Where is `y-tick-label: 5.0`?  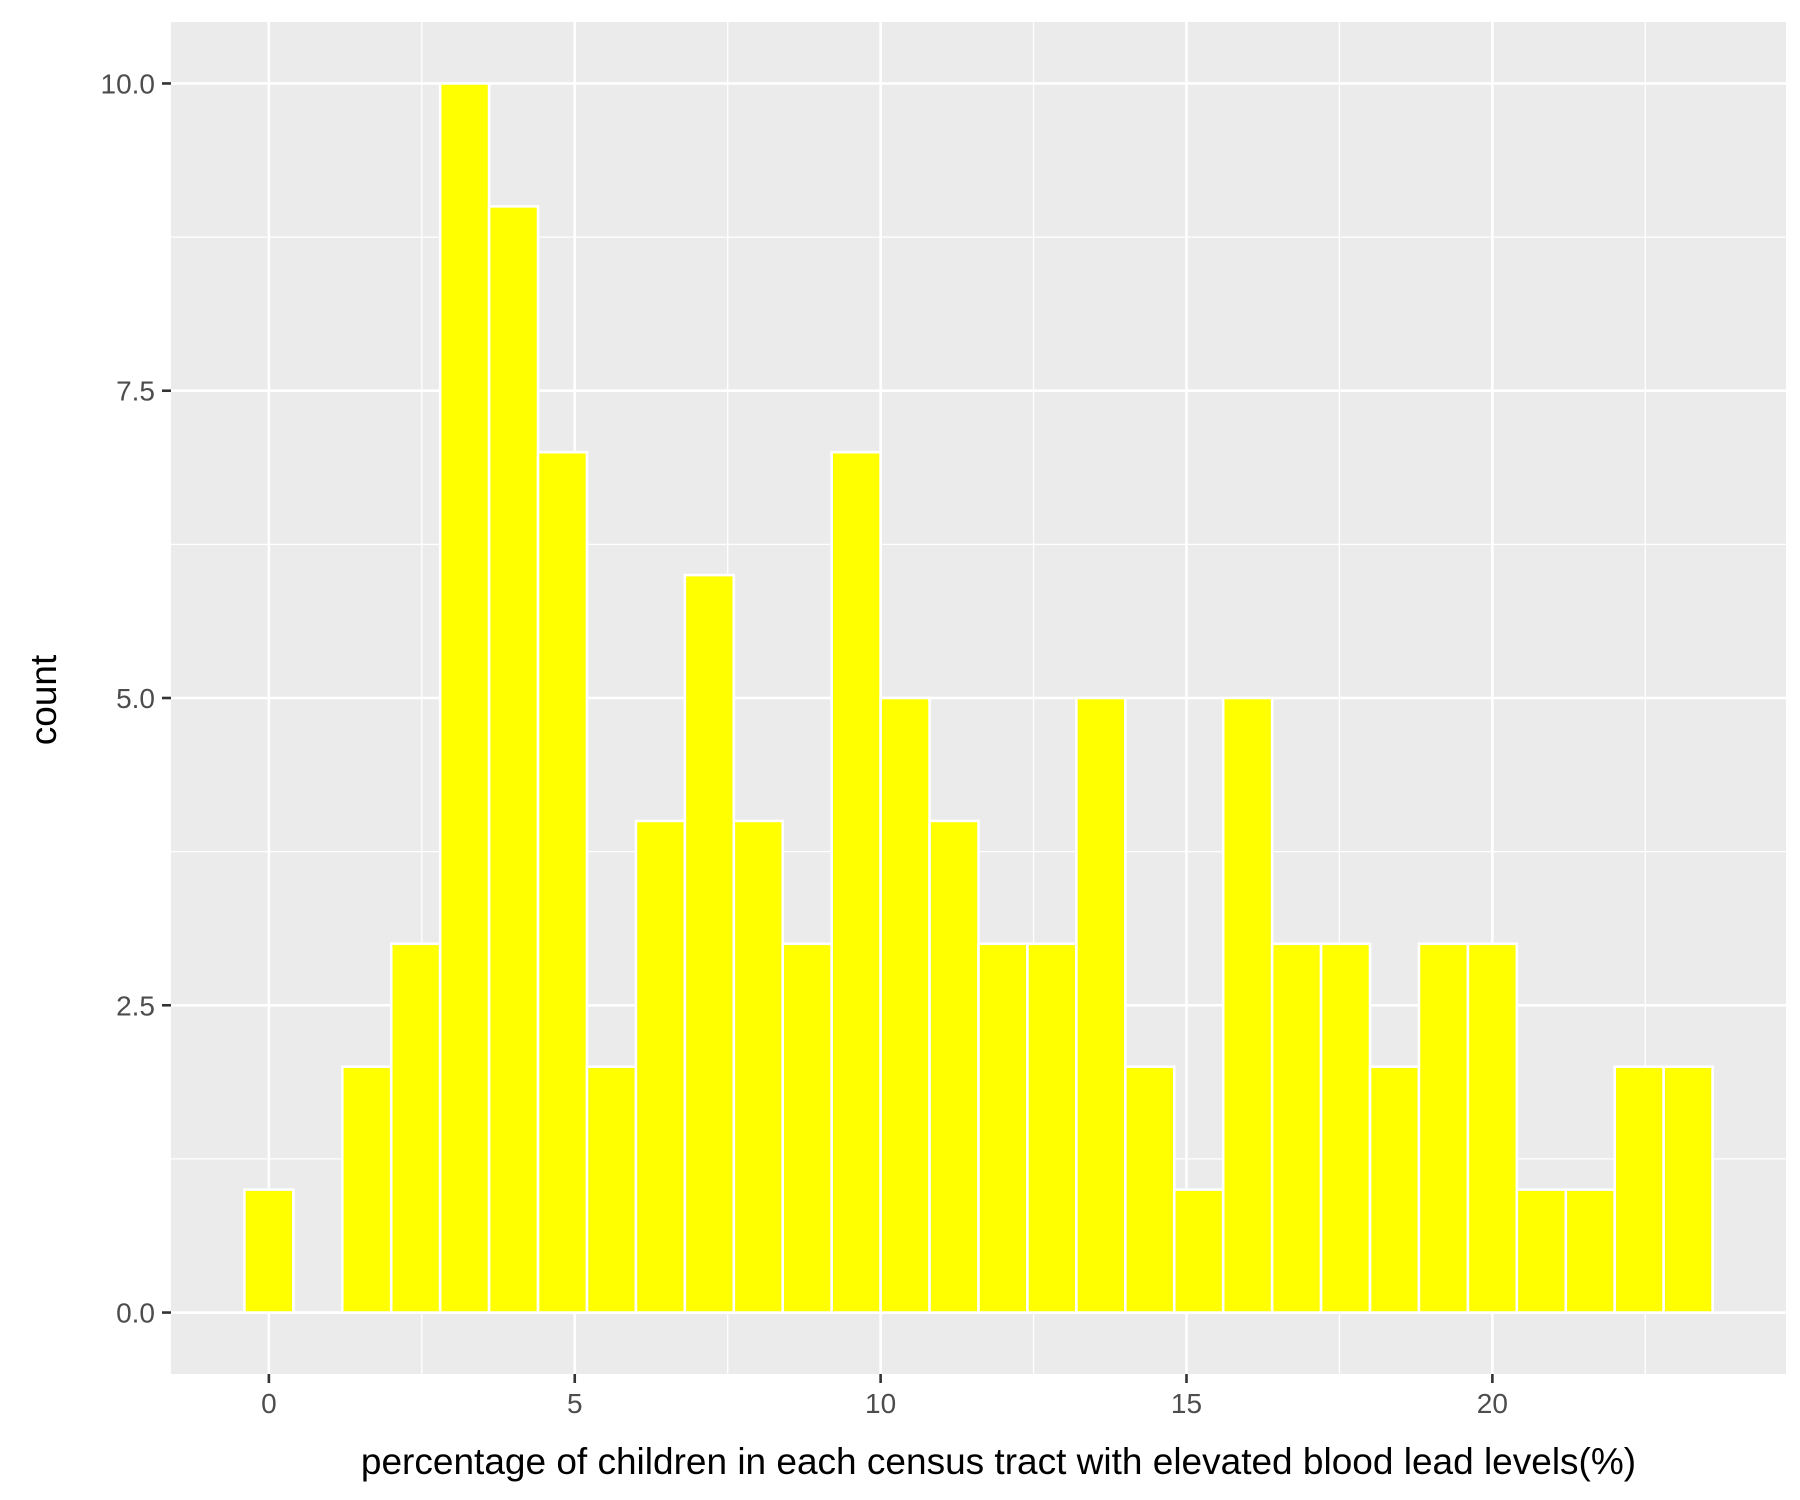 y-tick-label: 5.0 is located at coordinates (135, 698).